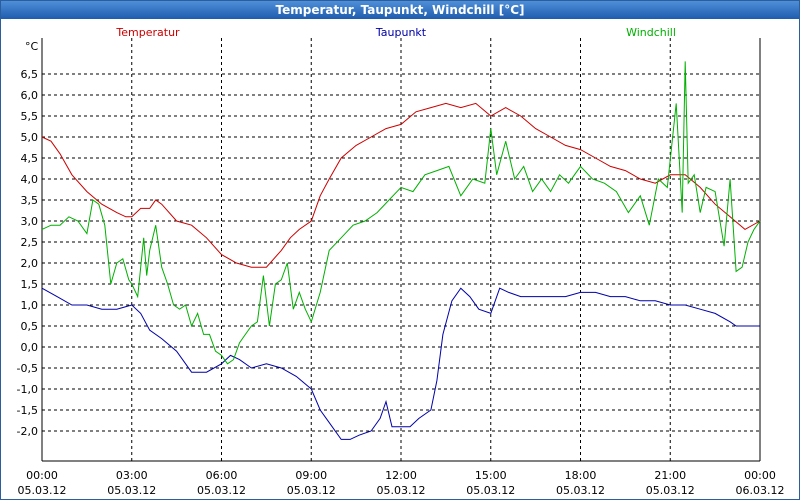  I want to click on y-tick-label: 2,5, so click(30, 242).